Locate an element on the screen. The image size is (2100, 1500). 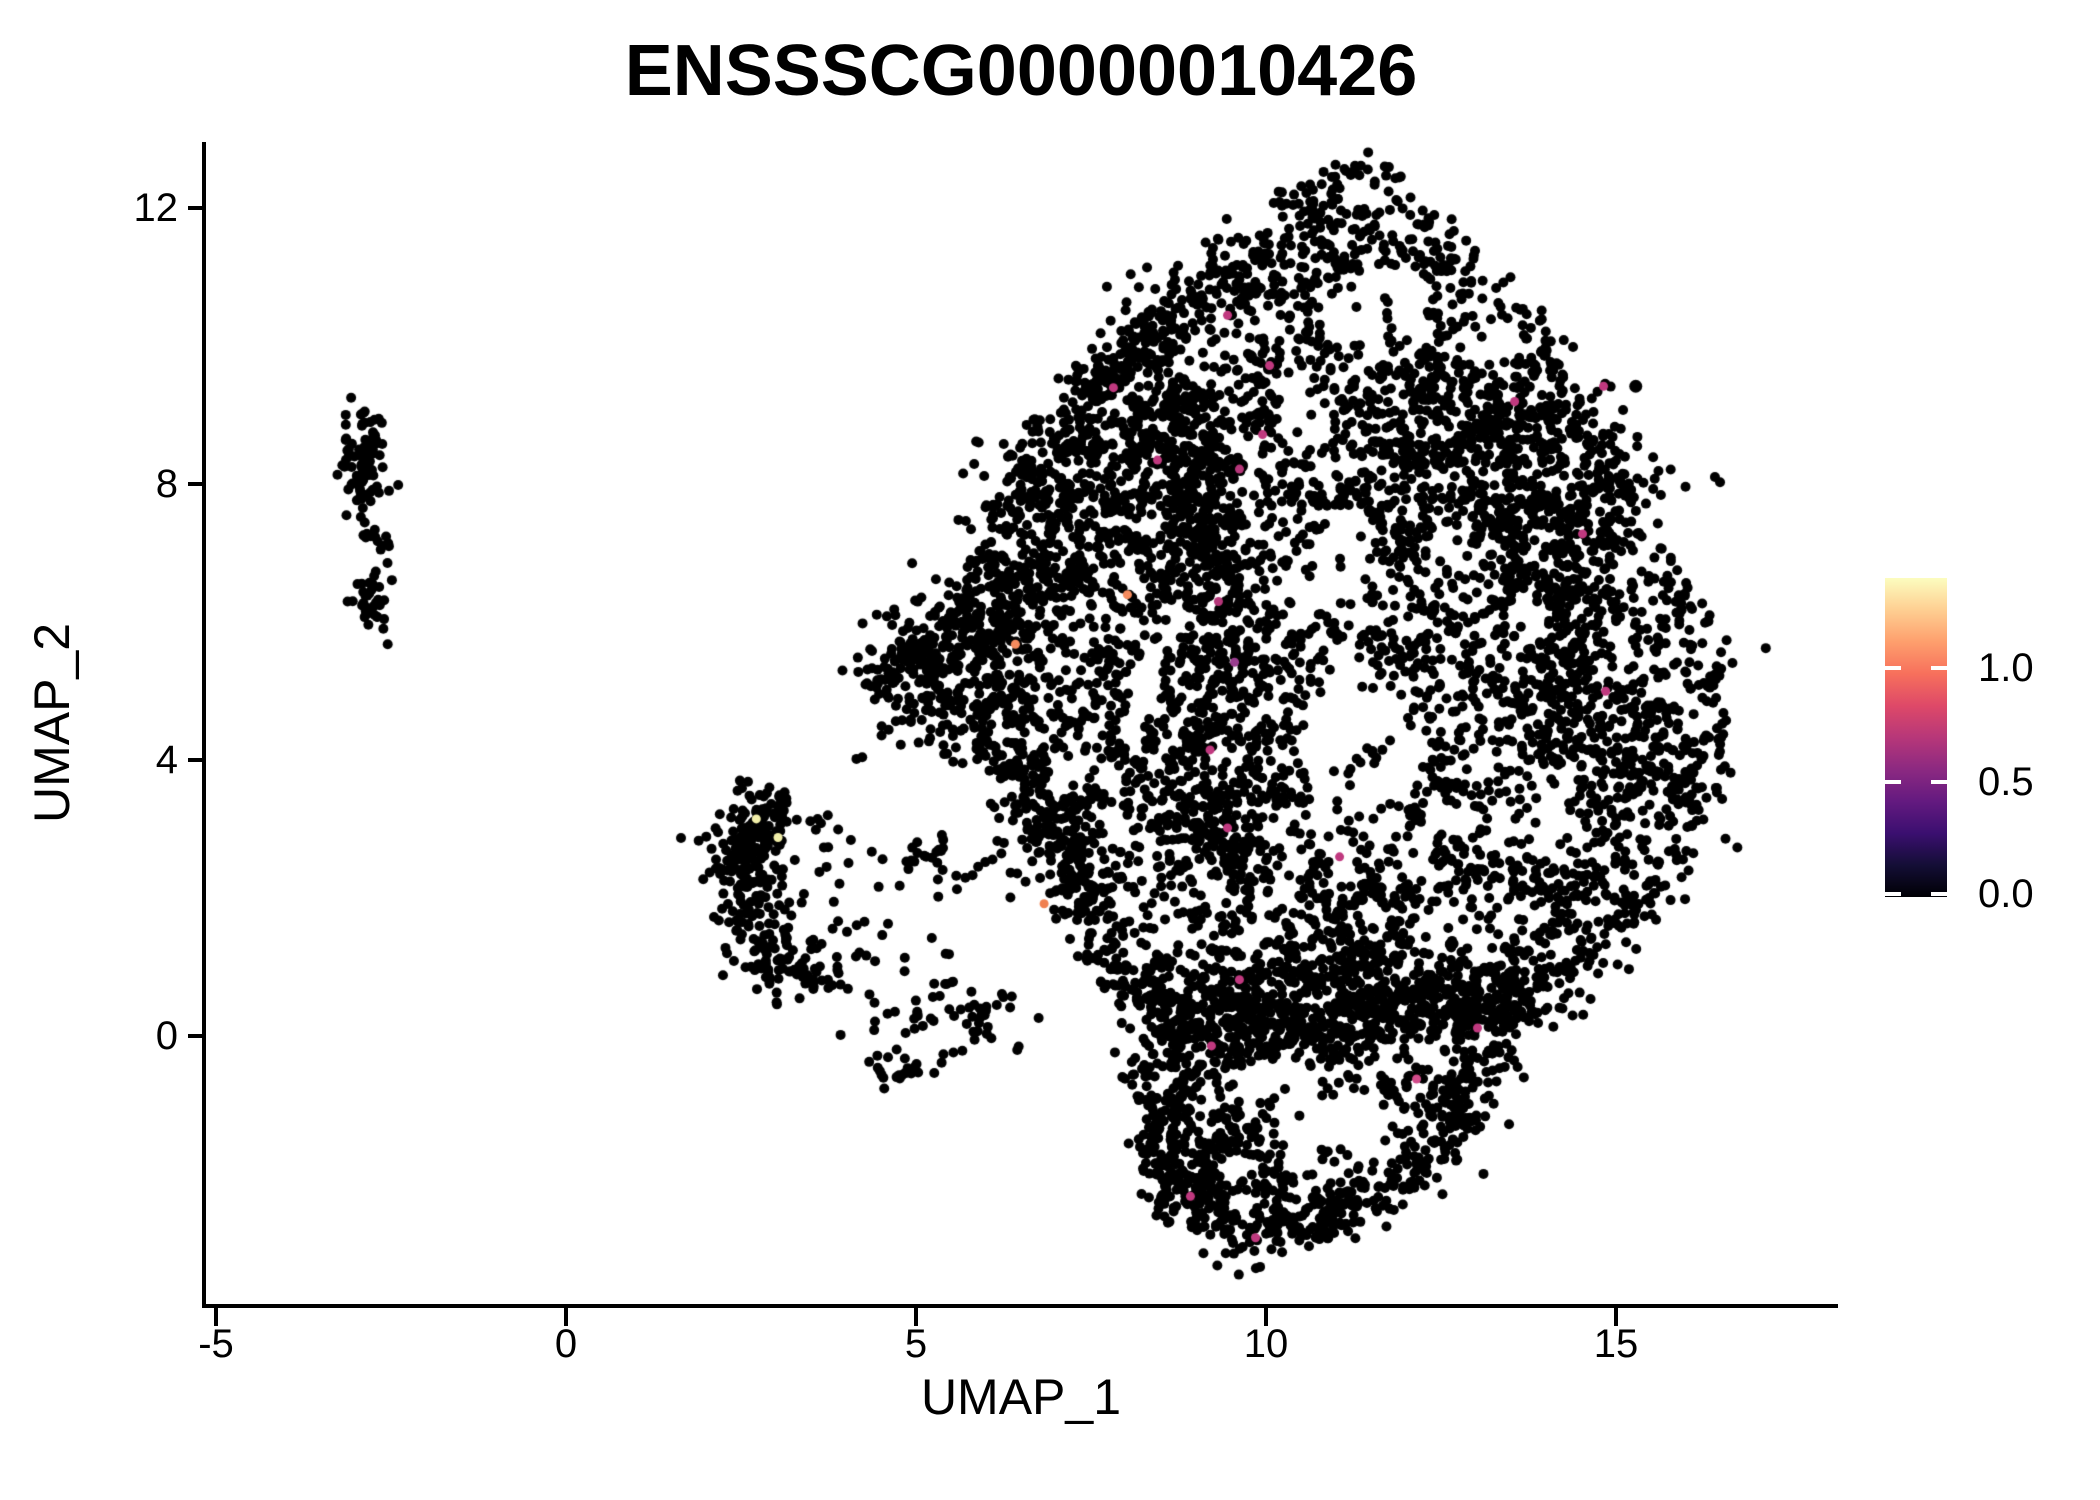
y-axis-line is located at coordinates (204, 725).